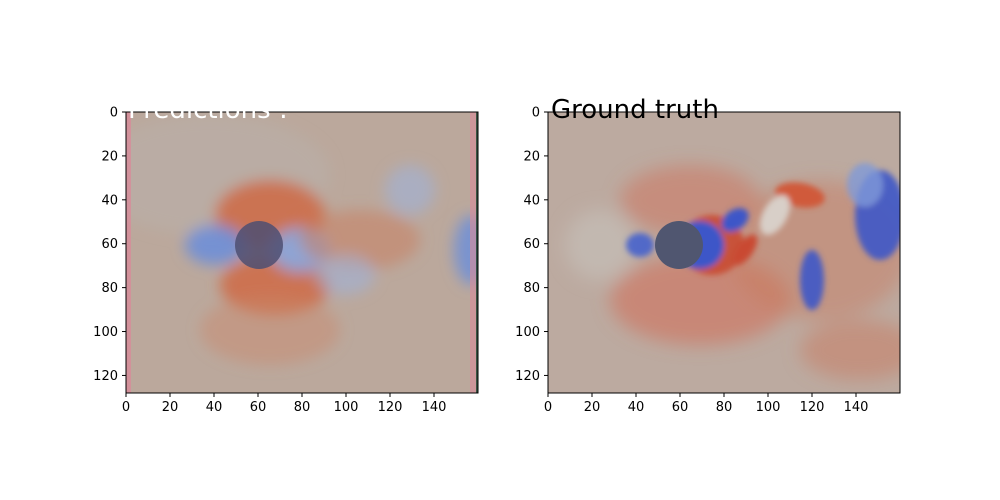 This screenshot has height=500, width=1000. What do you see at coordinates (548, 407) in the screenshot?
I see `ground-truth-x-tick-label: 0` at bounding box center [548, 407].